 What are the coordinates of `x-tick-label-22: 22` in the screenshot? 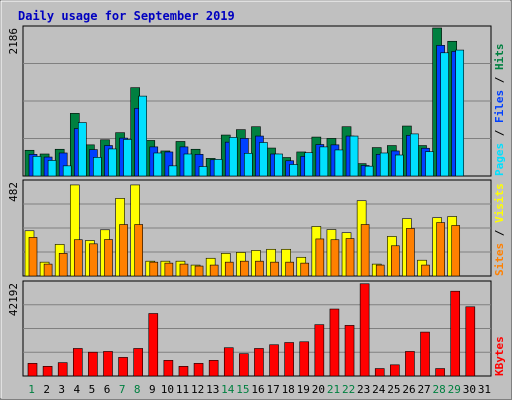 It's located at (348, 389).